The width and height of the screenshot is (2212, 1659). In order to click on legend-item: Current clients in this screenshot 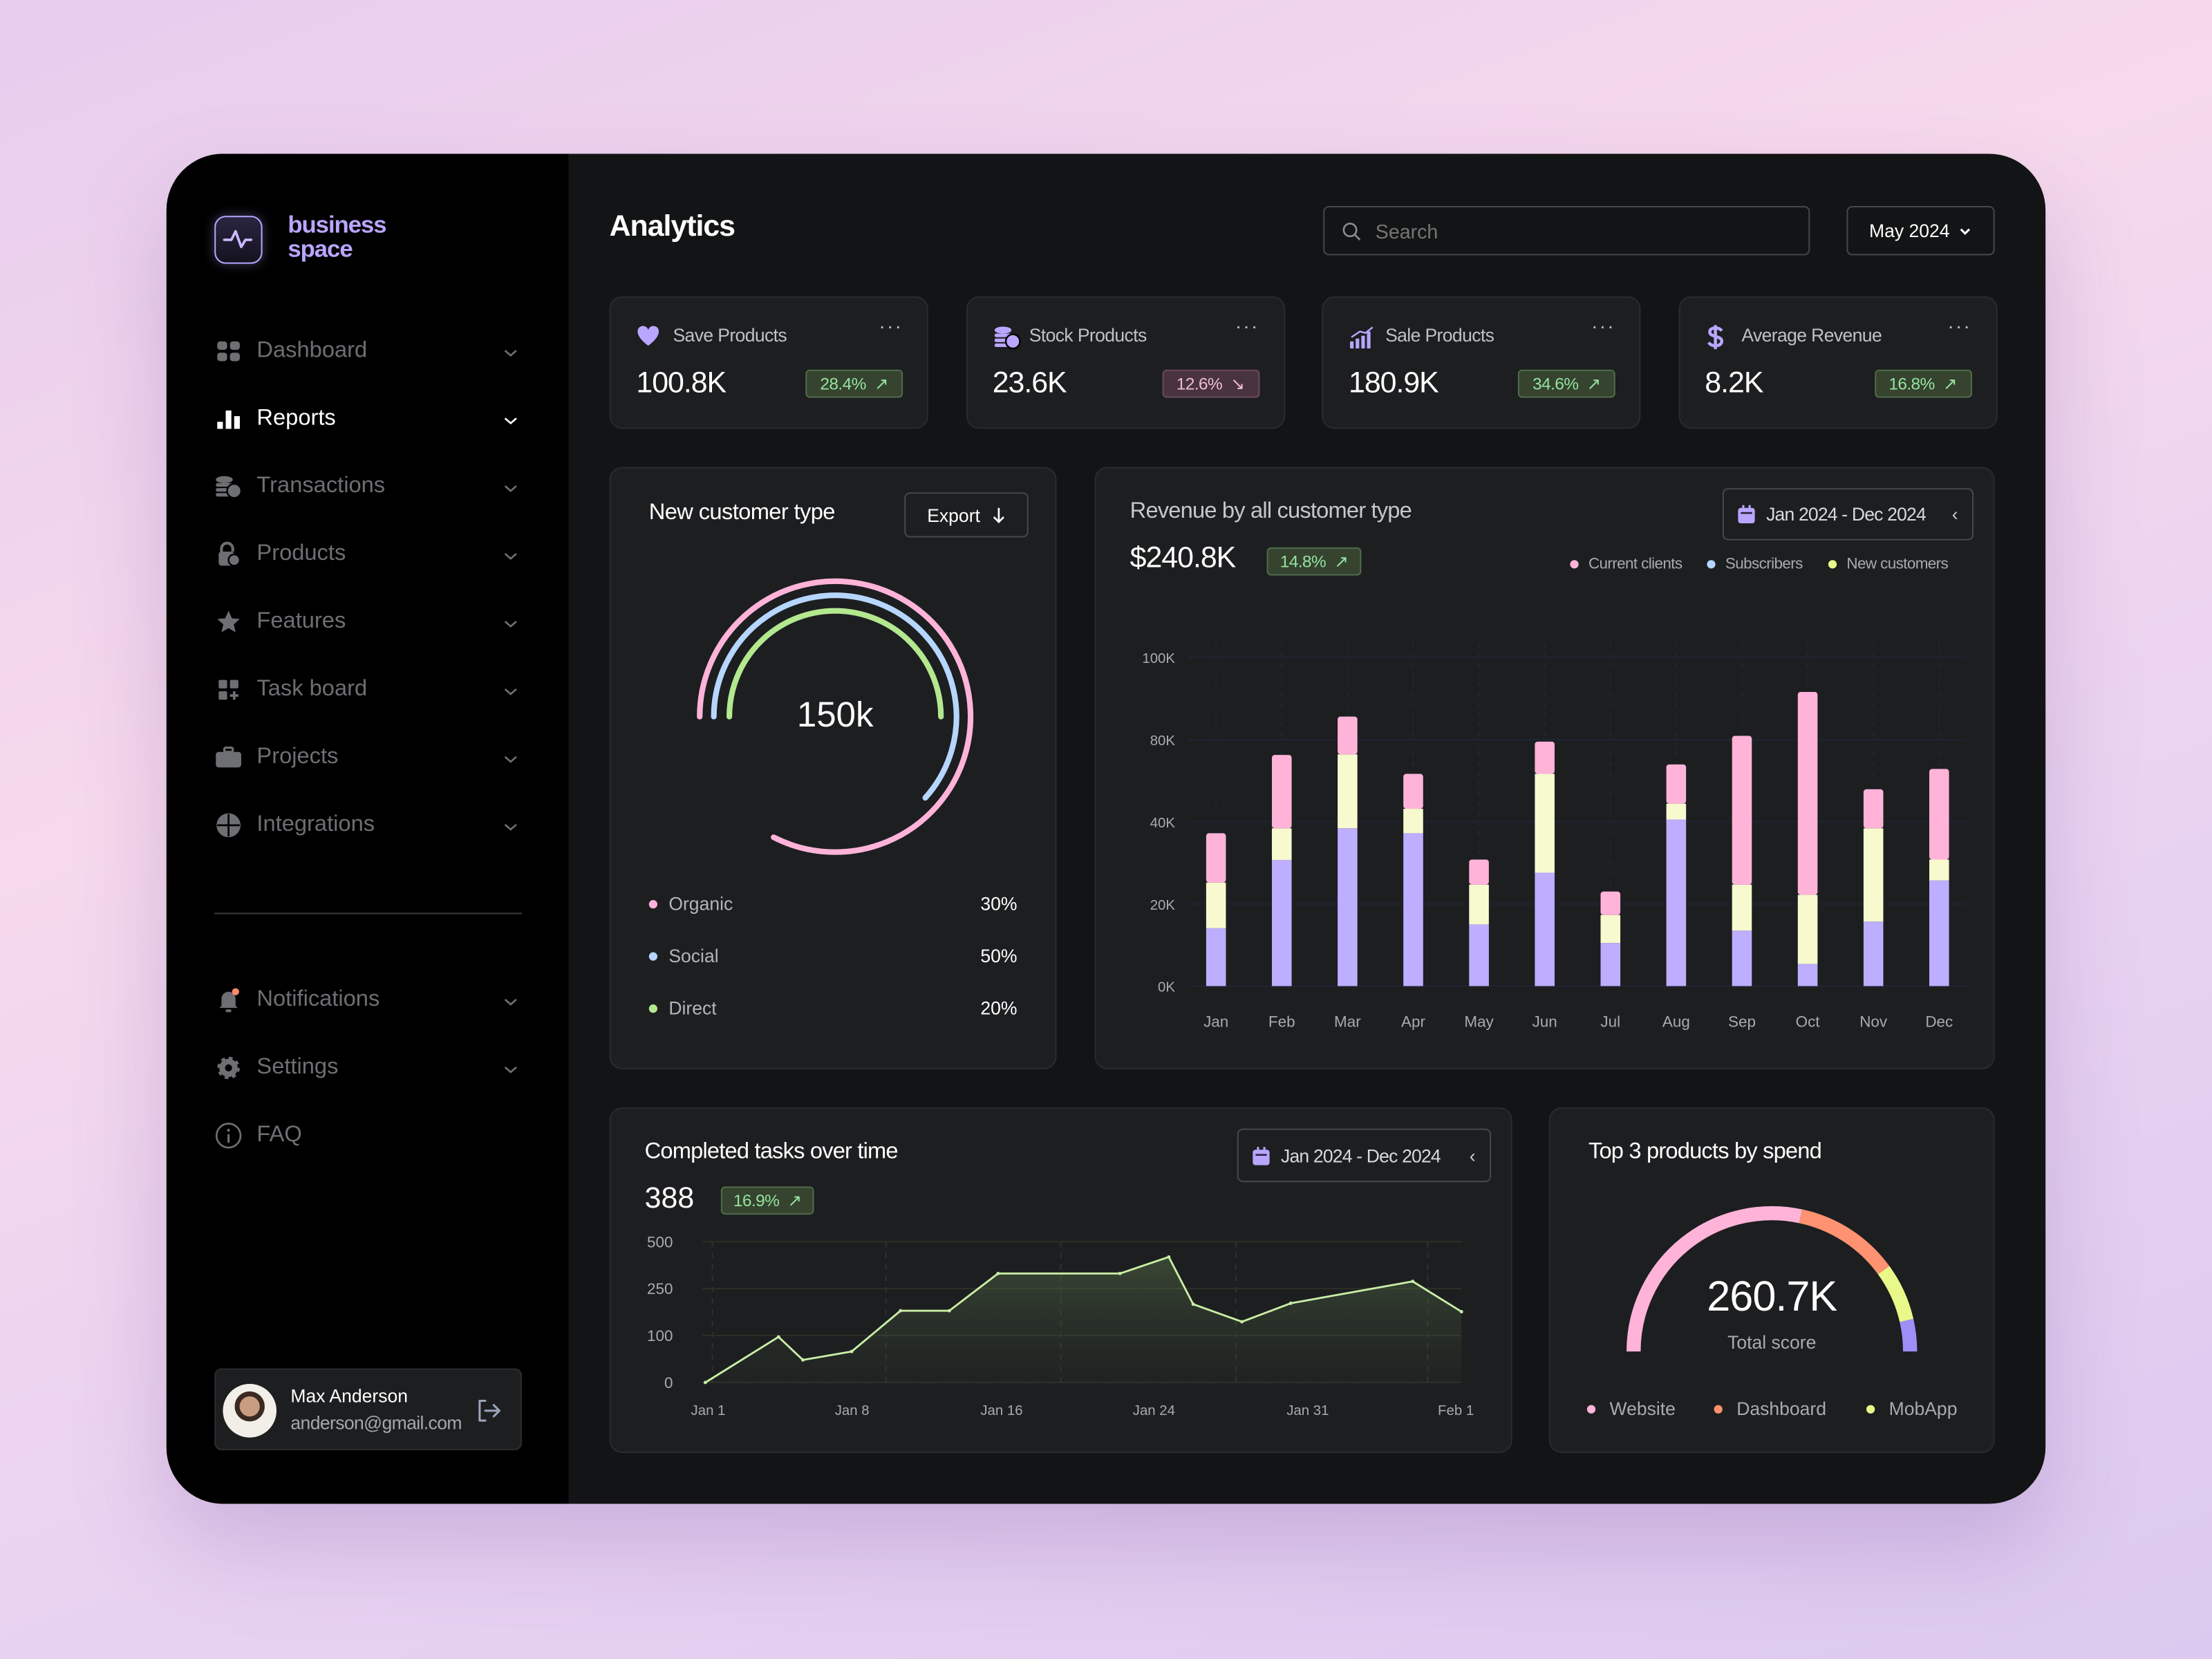, I will do `click(1626, 564)`.